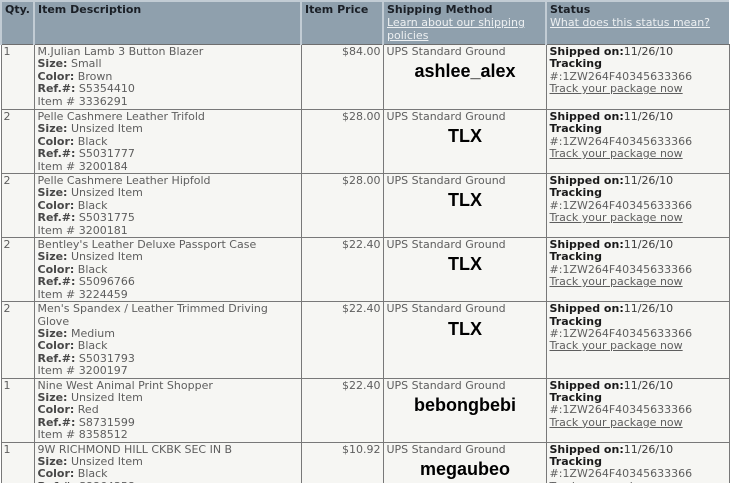 Image resolution: width=730 pixels, height=483 pixels. What do you see at coordinates (465, 71) in the screenshot?
I see `watermark-text: ashlee_alex` at bounding box center [465, 71].